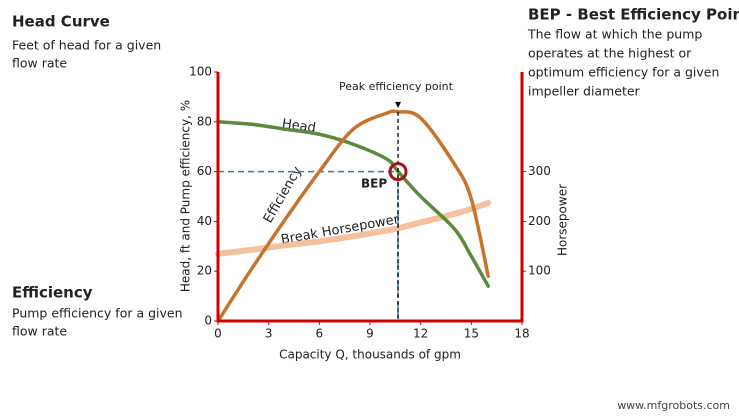  I want to click on y-tick-label: 80, so click(204, 121).